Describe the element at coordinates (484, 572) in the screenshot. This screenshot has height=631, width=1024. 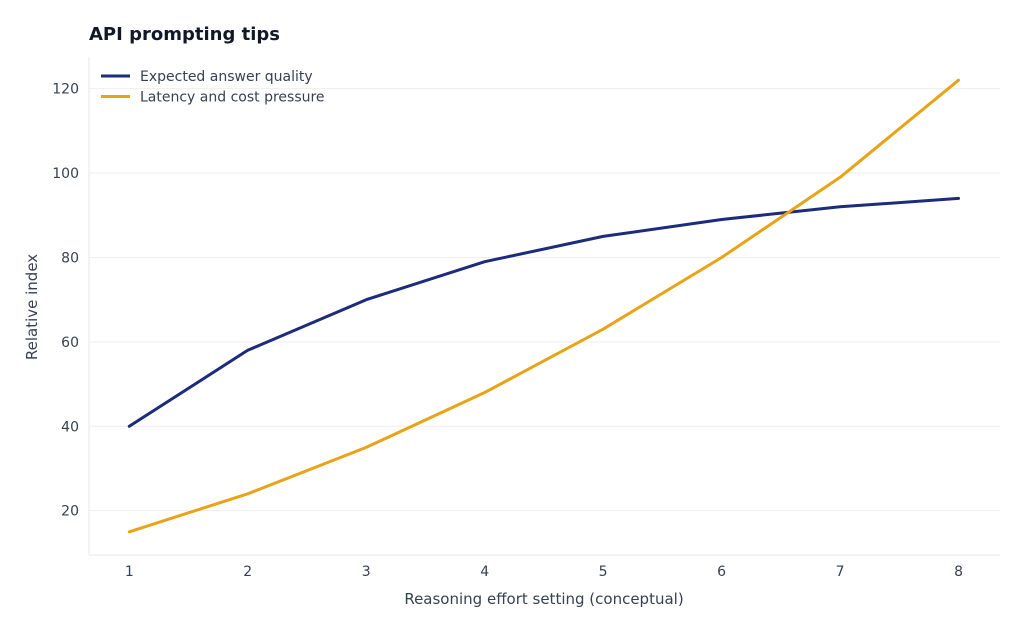
I see `x-tick-label: 4` at that location.